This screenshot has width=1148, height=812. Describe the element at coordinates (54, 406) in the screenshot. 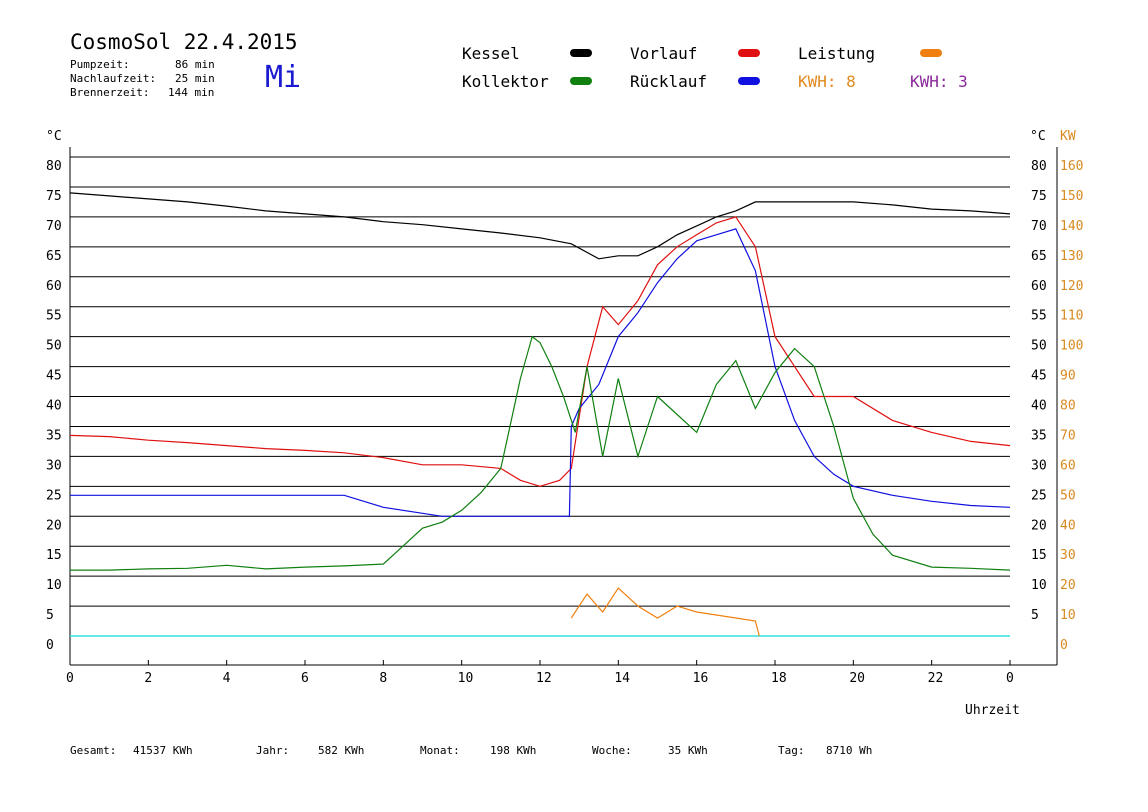

I see `y-tick-label: 40` at that location.